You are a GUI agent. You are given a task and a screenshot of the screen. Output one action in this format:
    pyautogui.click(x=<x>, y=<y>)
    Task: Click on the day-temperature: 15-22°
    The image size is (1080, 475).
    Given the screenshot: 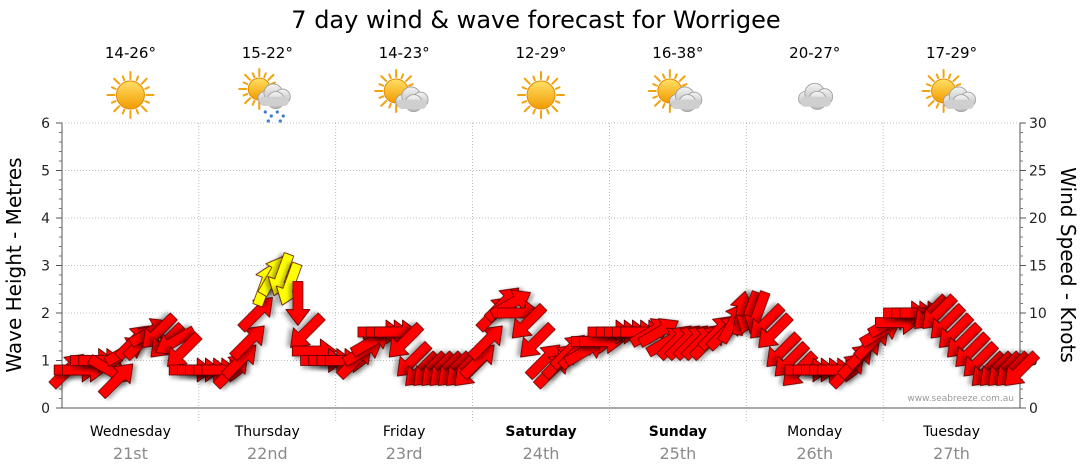 What is the action you would take?
    pyautogui.click(x=267, y=53)
    